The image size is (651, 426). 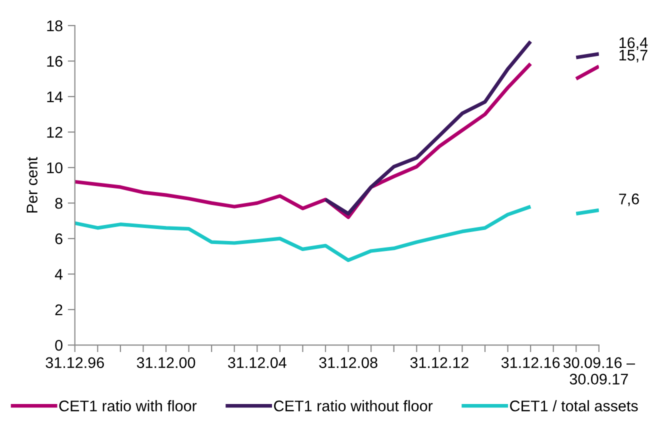 I want to click on x-tick-label: 31.12.08, so click(x=348, y=362).